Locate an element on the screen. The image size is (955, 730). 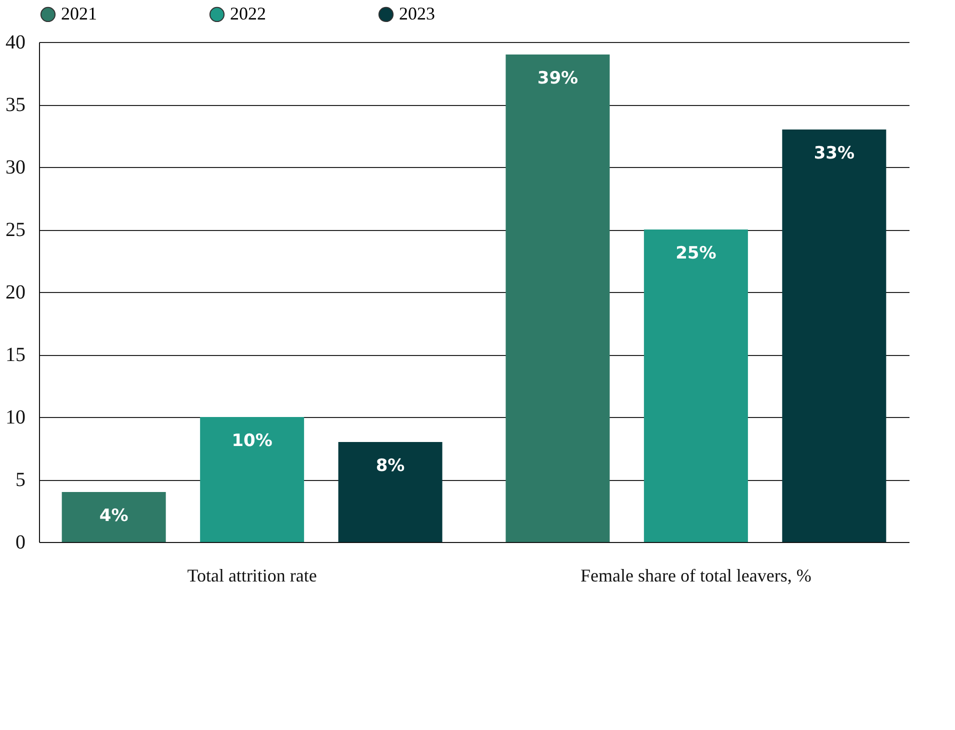
data-label: 10% is located at coordinates (252, 441).